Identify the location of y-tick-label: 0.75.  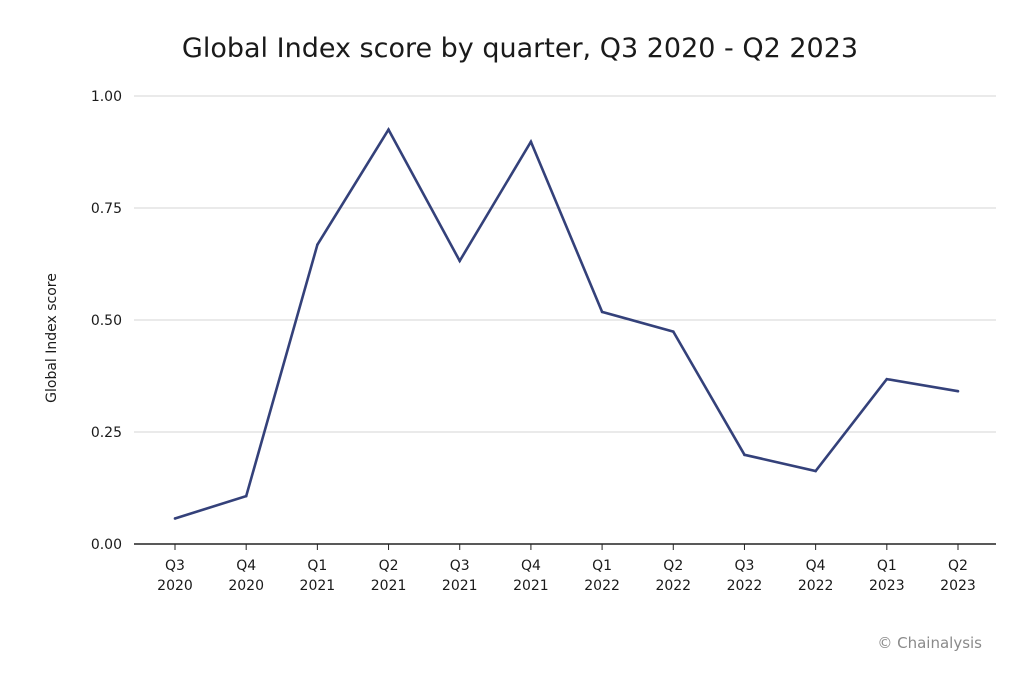
(106, 209).